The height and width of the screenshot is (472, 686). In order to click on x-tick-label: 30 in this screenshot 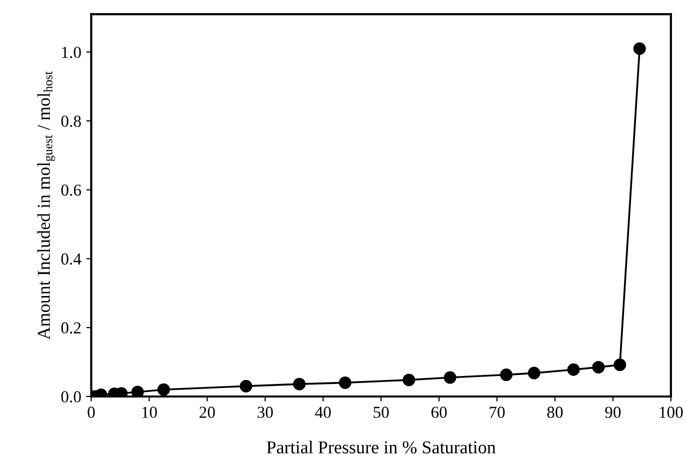, I will do `click(265, 412)`.